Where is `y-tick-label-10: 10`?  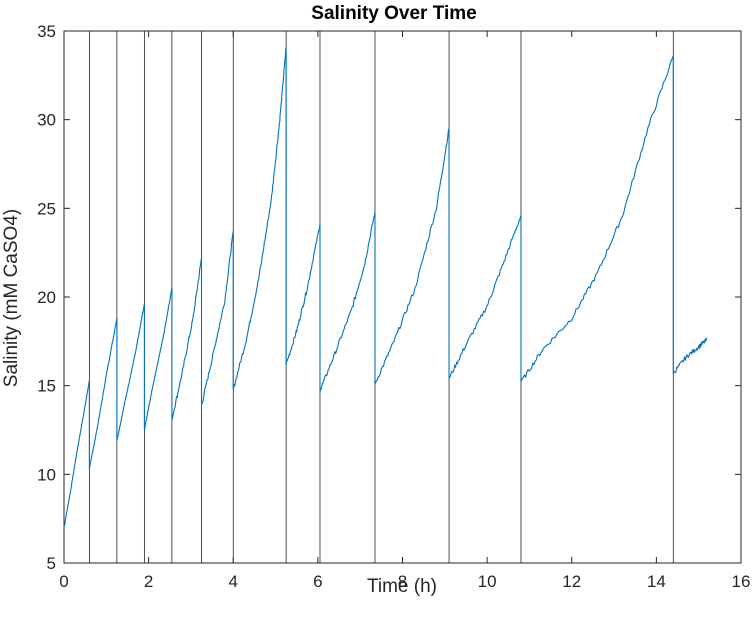 y-tick-label-10: 10 is located at coordinates (46, 474).